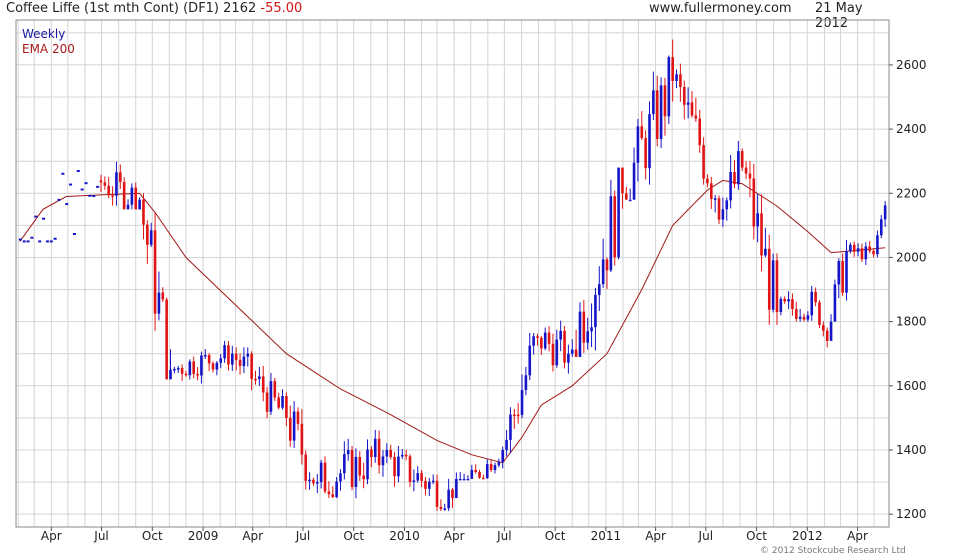 This screenshot has height=560, width=980. What do you see at coordinates (203, 536) in the screenshot?
I see `x-tick-label: 2009` at bounding box center [203, 536].